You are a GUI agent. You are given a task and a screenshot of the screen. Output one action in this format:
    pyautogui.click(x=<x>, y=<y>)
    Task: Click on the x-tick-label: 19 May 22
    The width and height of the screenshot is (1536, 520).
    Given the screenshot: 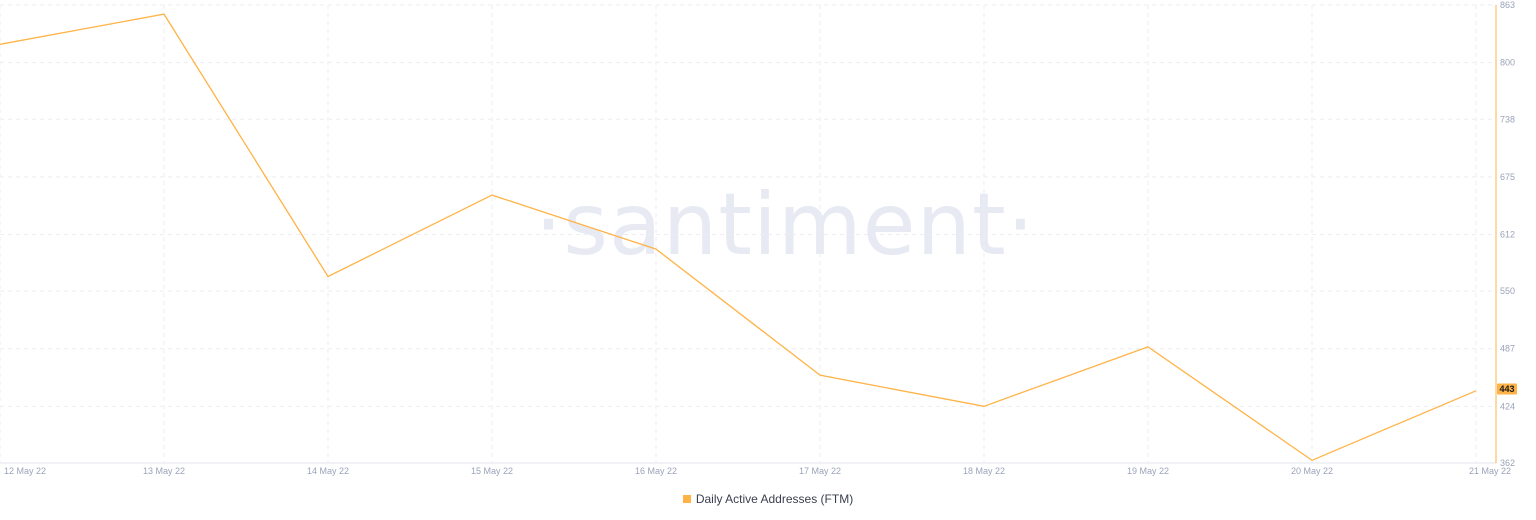 What is the action you would take?
    pyautogui.click(x=1148, y=471)
    